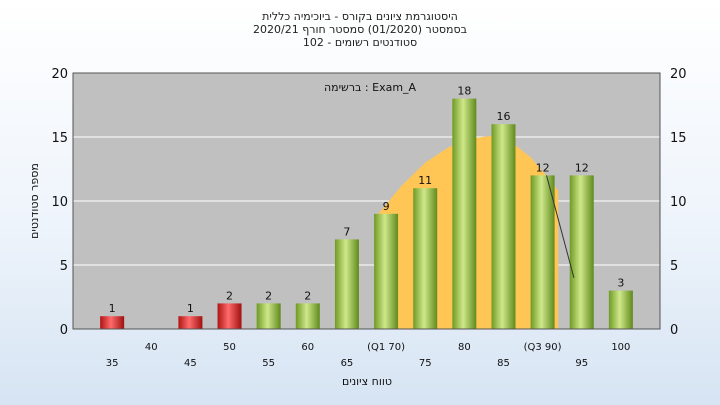 The image size is (720, 405). Describe the element at coordinates (229, 347) in the screenshot. I see `x-tick-label: 50` at that location.